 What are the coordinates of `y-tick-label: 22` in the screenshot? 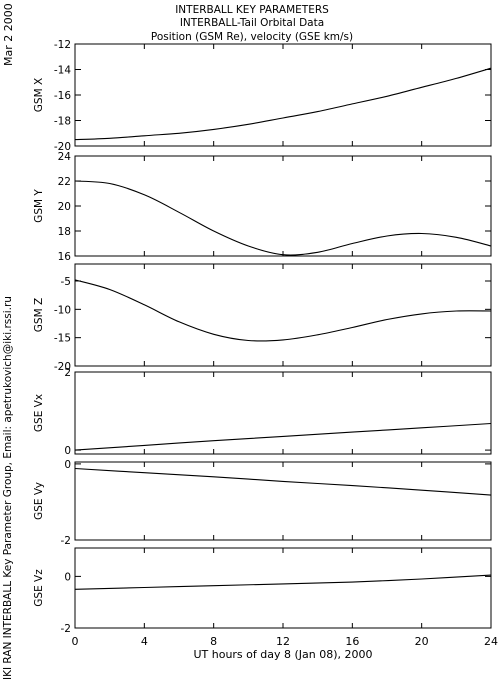 It's located at (64, 182).